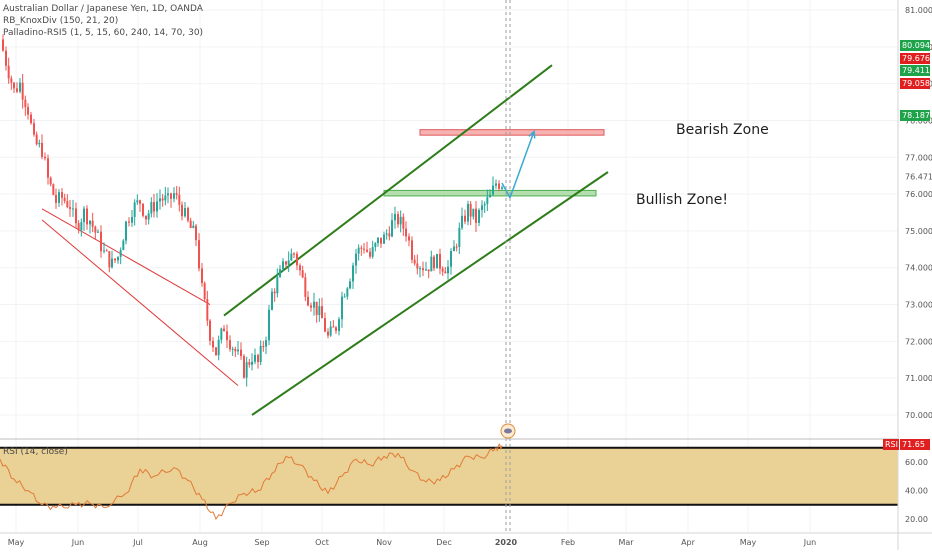 The width and height of the screenshot is (932, 555). Describe the element at coordinates (508, 431) in the screenshot. I see `event-badge-glyph` at that location.